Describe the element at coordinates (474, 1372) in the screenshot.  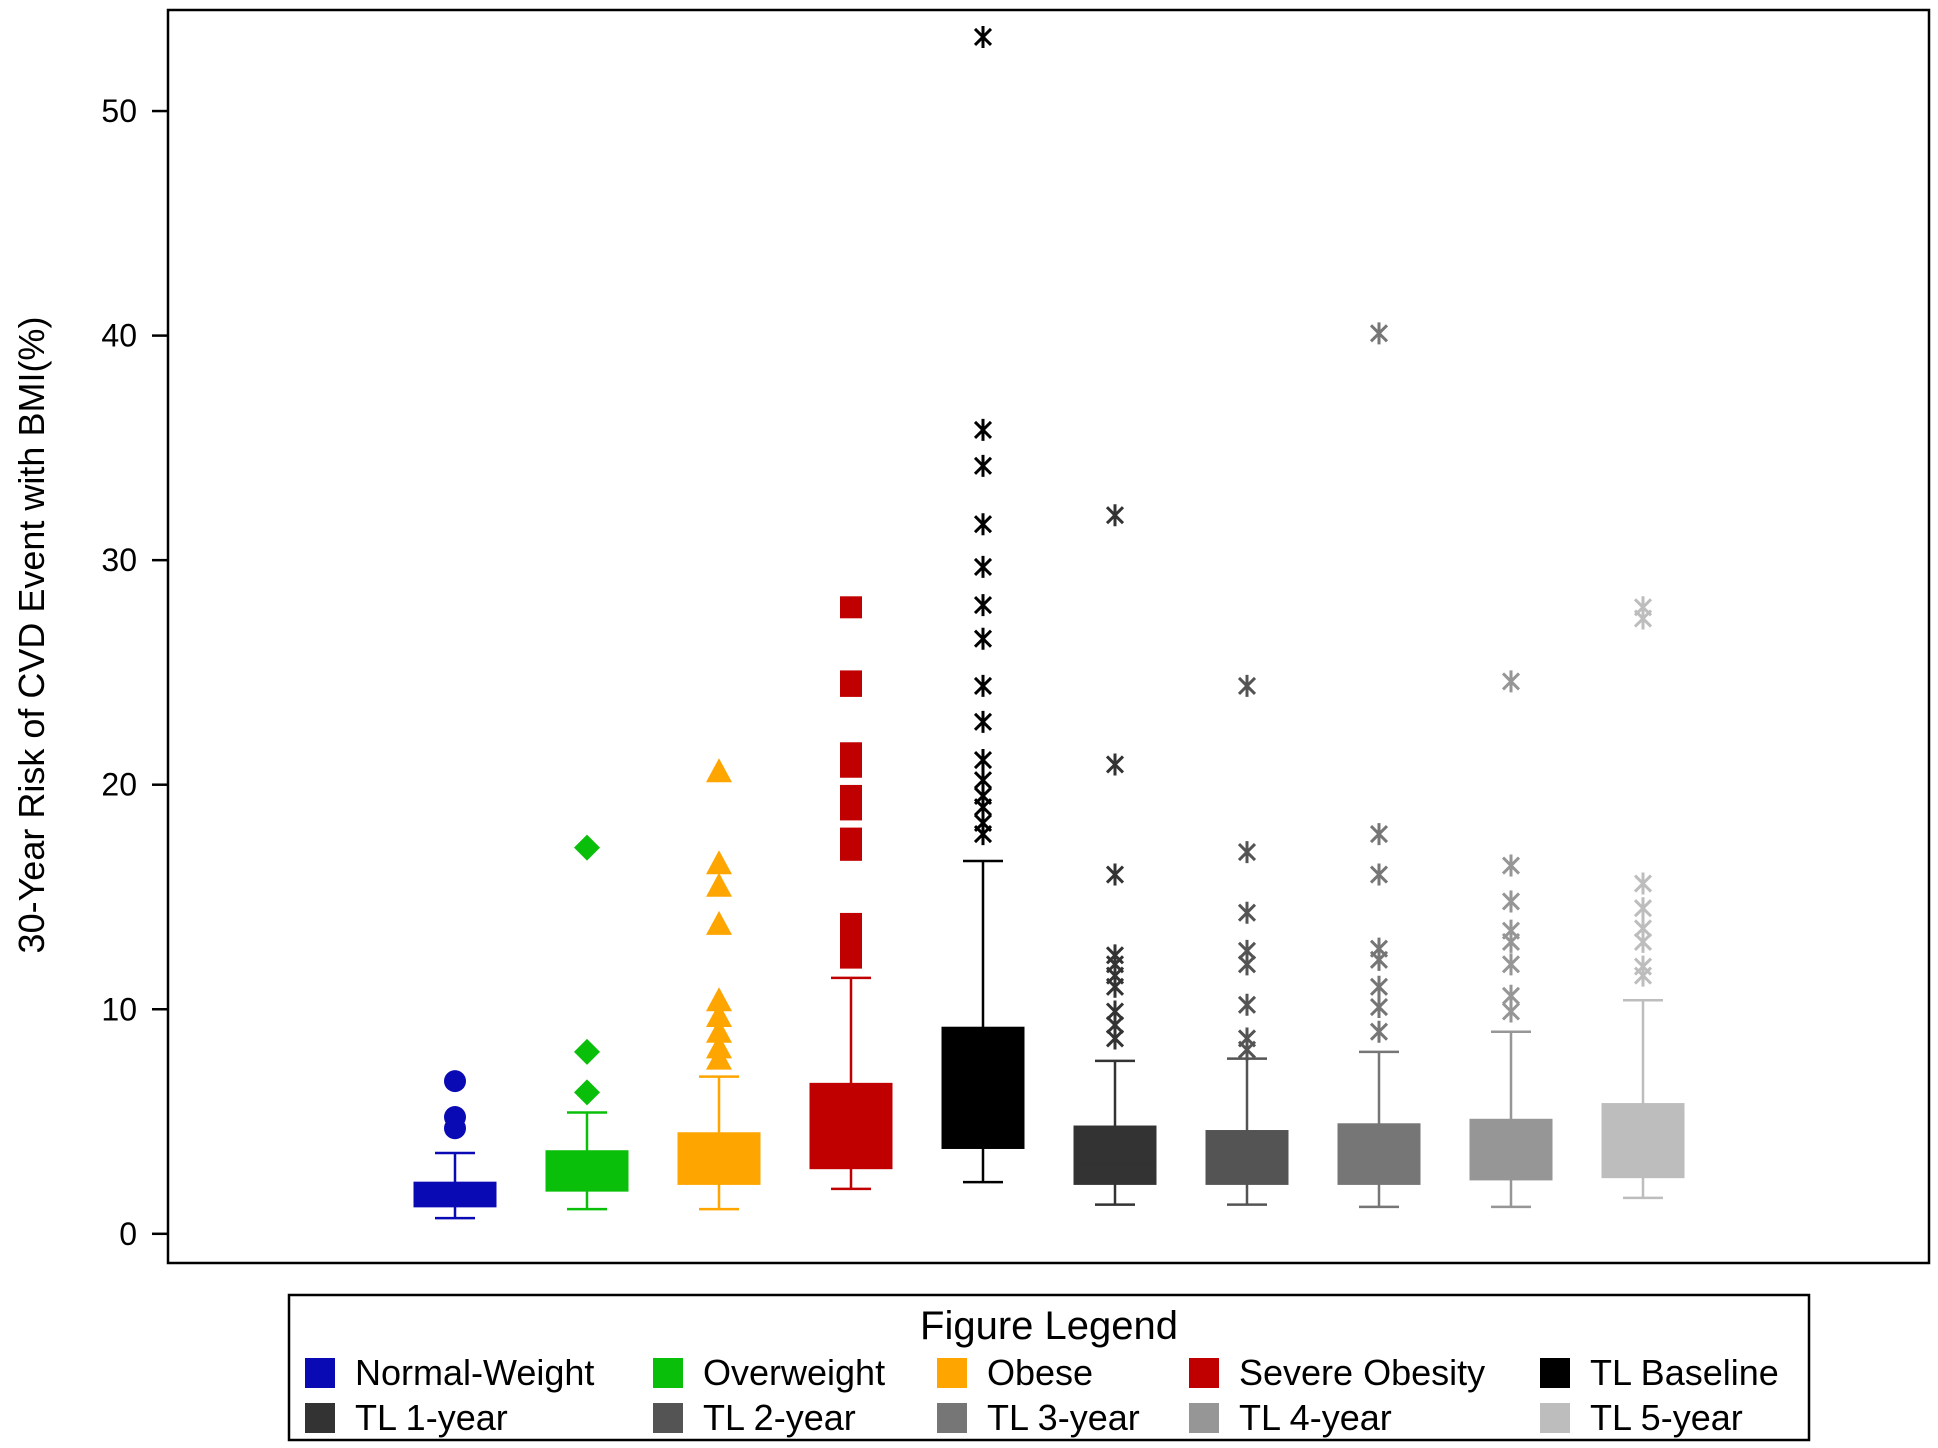
I see `legend-label: Normal-Weight` at that location.